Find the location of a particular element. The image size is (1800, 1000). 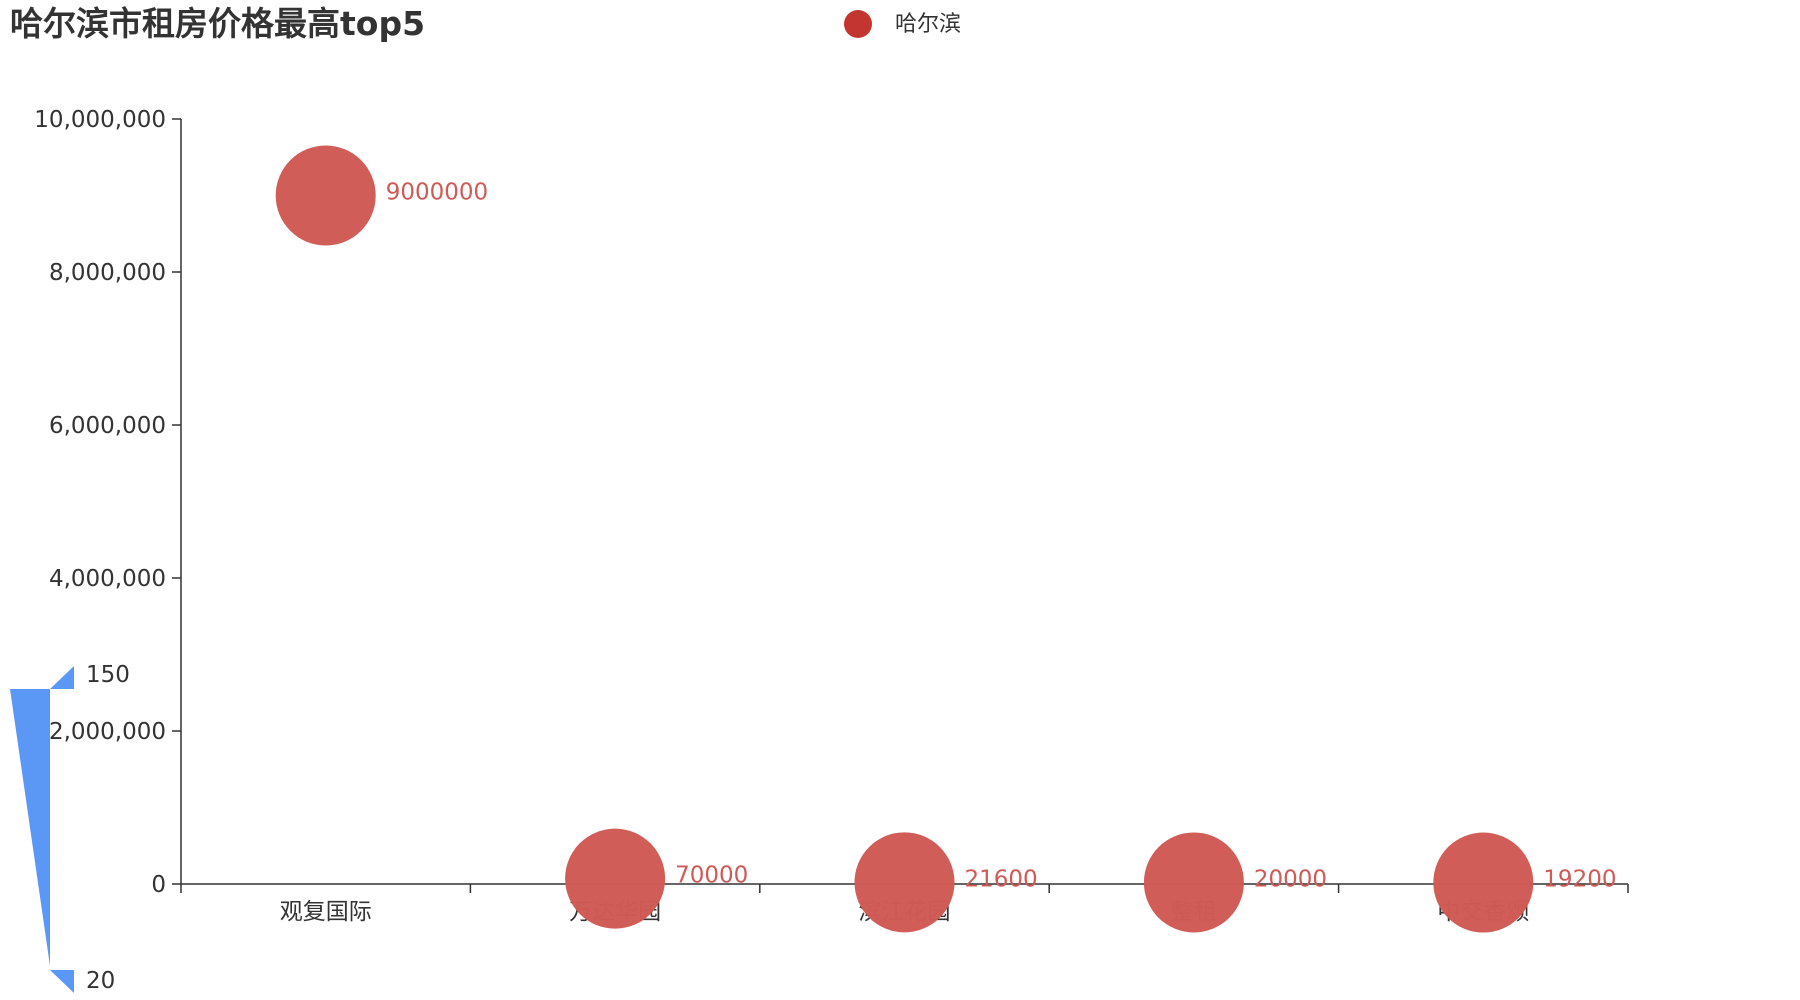

data-label: 21600 is located at coordinates (1001, 879).